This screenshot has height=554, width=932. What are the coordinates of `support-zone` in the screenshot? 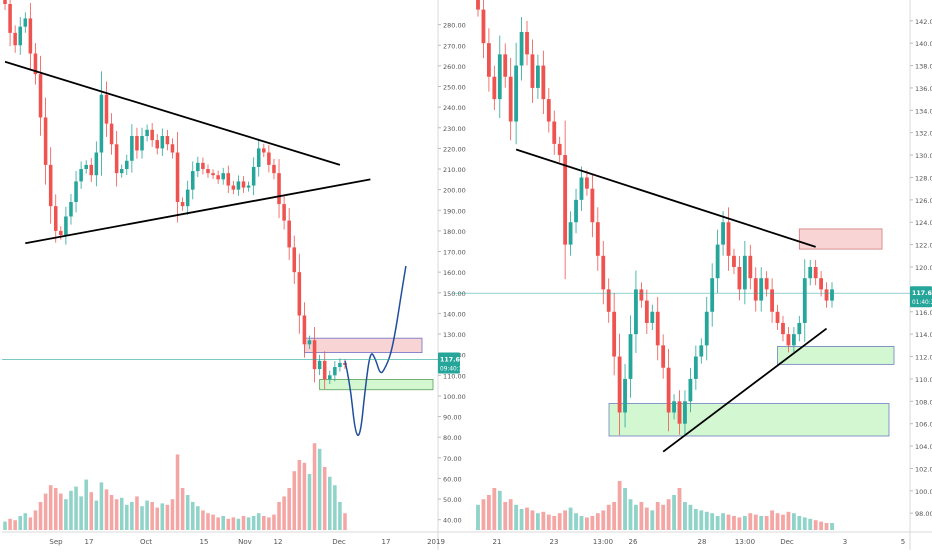 It's located at (376, 385).